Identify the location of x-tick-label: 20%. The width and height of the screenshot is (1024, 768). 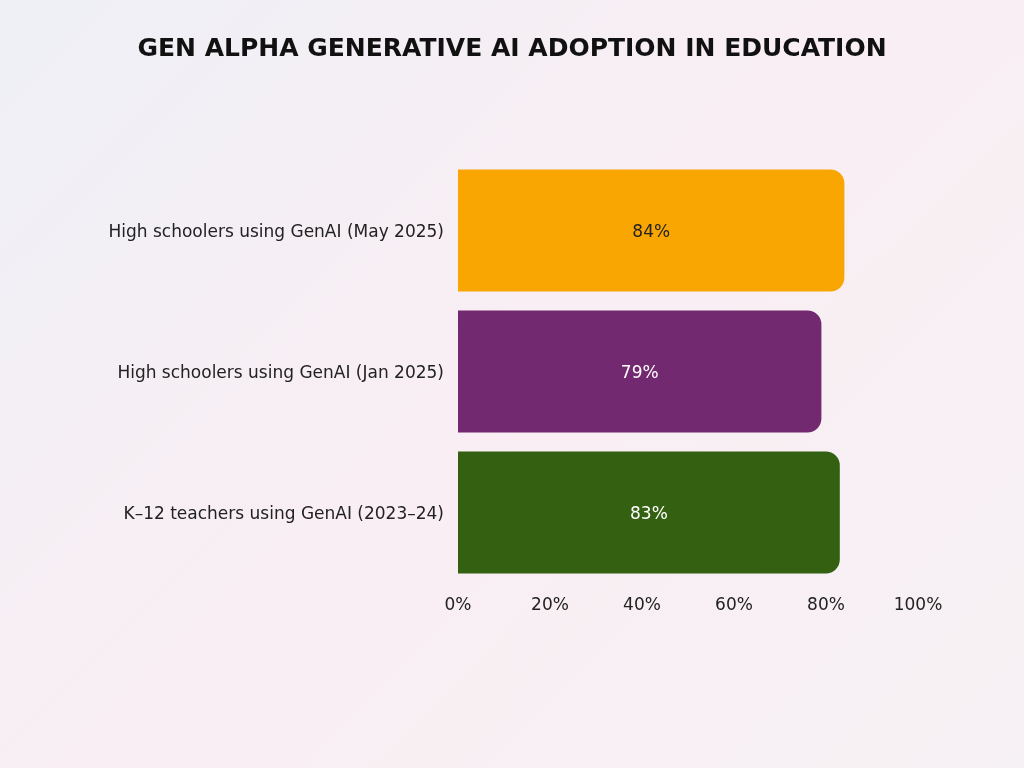
(550, 603).